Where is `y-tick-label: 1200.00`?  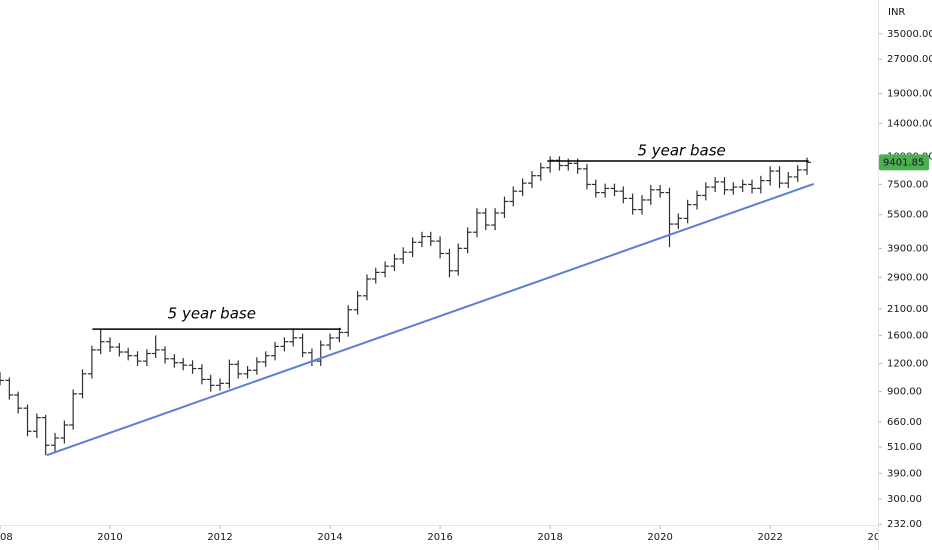
y-tick-label: 1200.00 is located at coordinates (907, 364).